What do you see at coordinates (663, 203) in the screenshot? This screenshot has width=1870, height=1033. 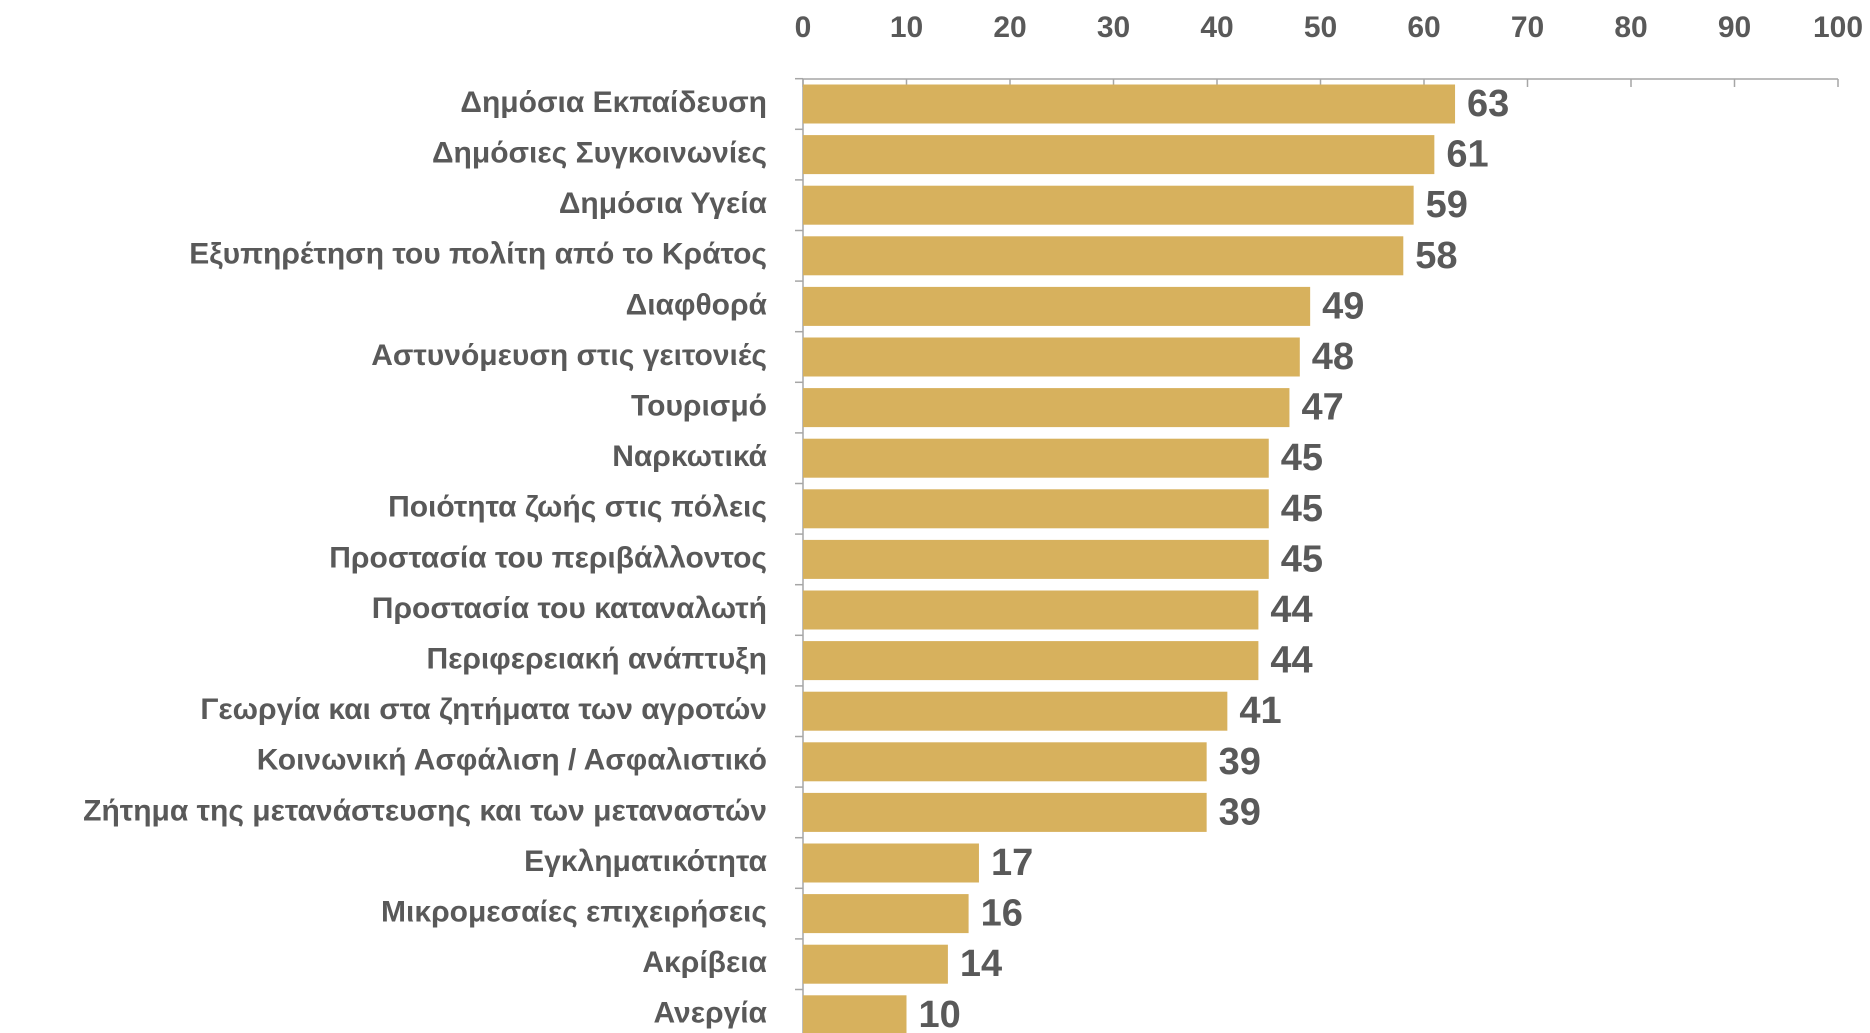 I see `category-label: Δημόσια Υγεία` at bounding box center [663, 203].